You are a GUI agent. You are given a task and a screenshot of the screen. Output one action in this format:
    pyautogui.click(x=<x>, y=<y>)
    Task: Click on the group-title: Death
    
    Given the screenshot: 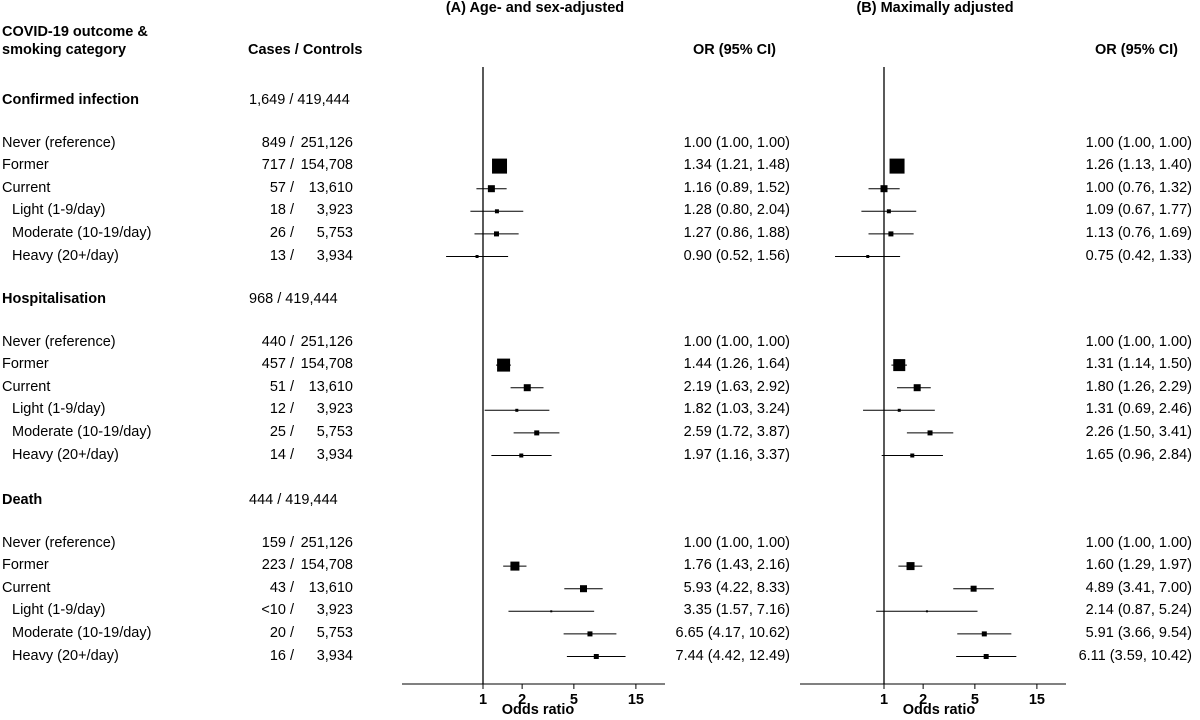 What is the action you would take?
    pyautogui.click(x=22, y=500)
    